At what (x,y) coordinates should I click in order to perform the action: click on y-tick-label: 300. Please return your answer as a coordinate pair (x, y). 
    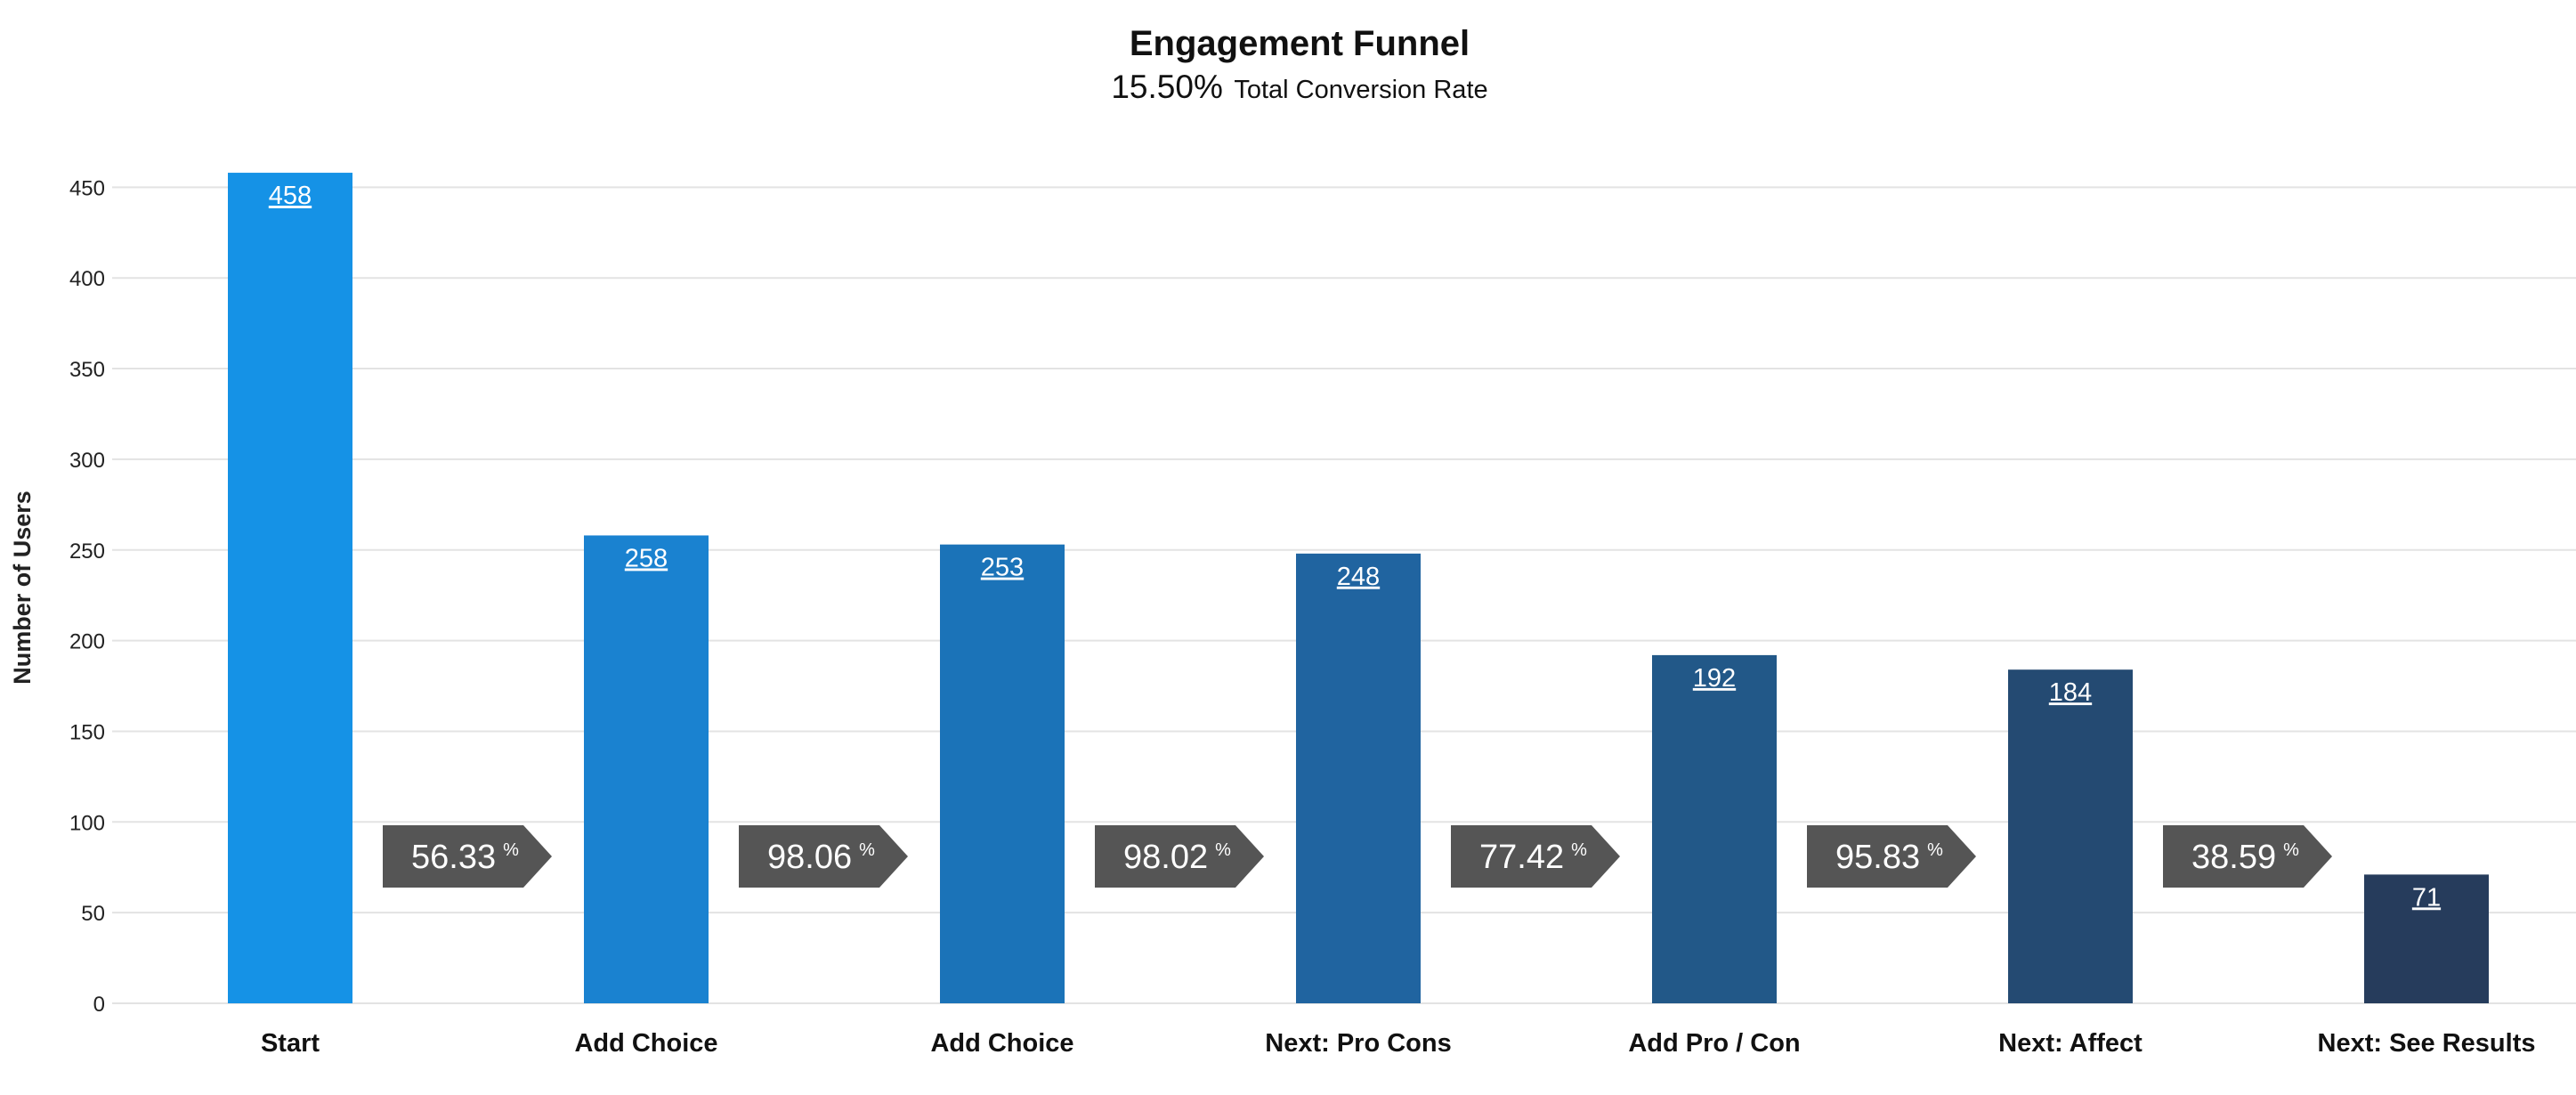
    Looking at the image, I should click on (87, 461).